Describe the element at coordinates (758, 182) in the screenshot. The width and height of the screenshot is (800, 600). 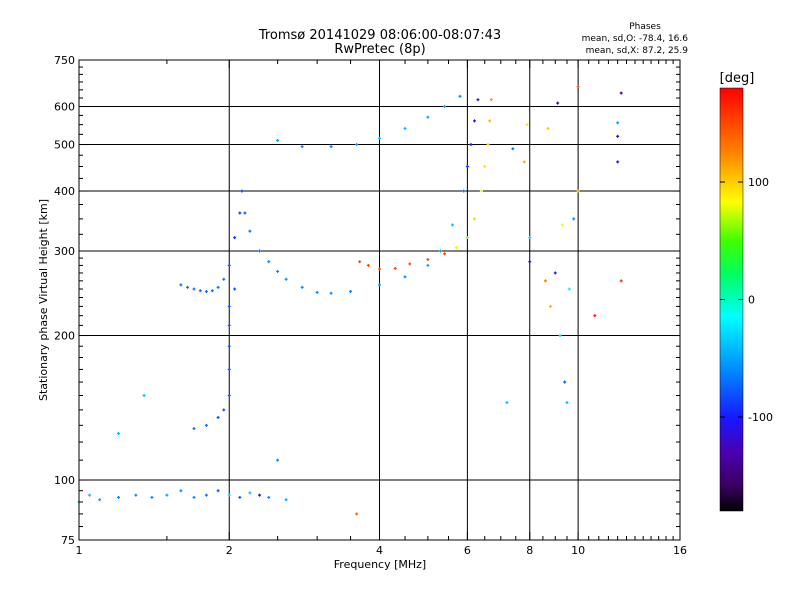
I see `colorbar-tick-label: 100` at that location.